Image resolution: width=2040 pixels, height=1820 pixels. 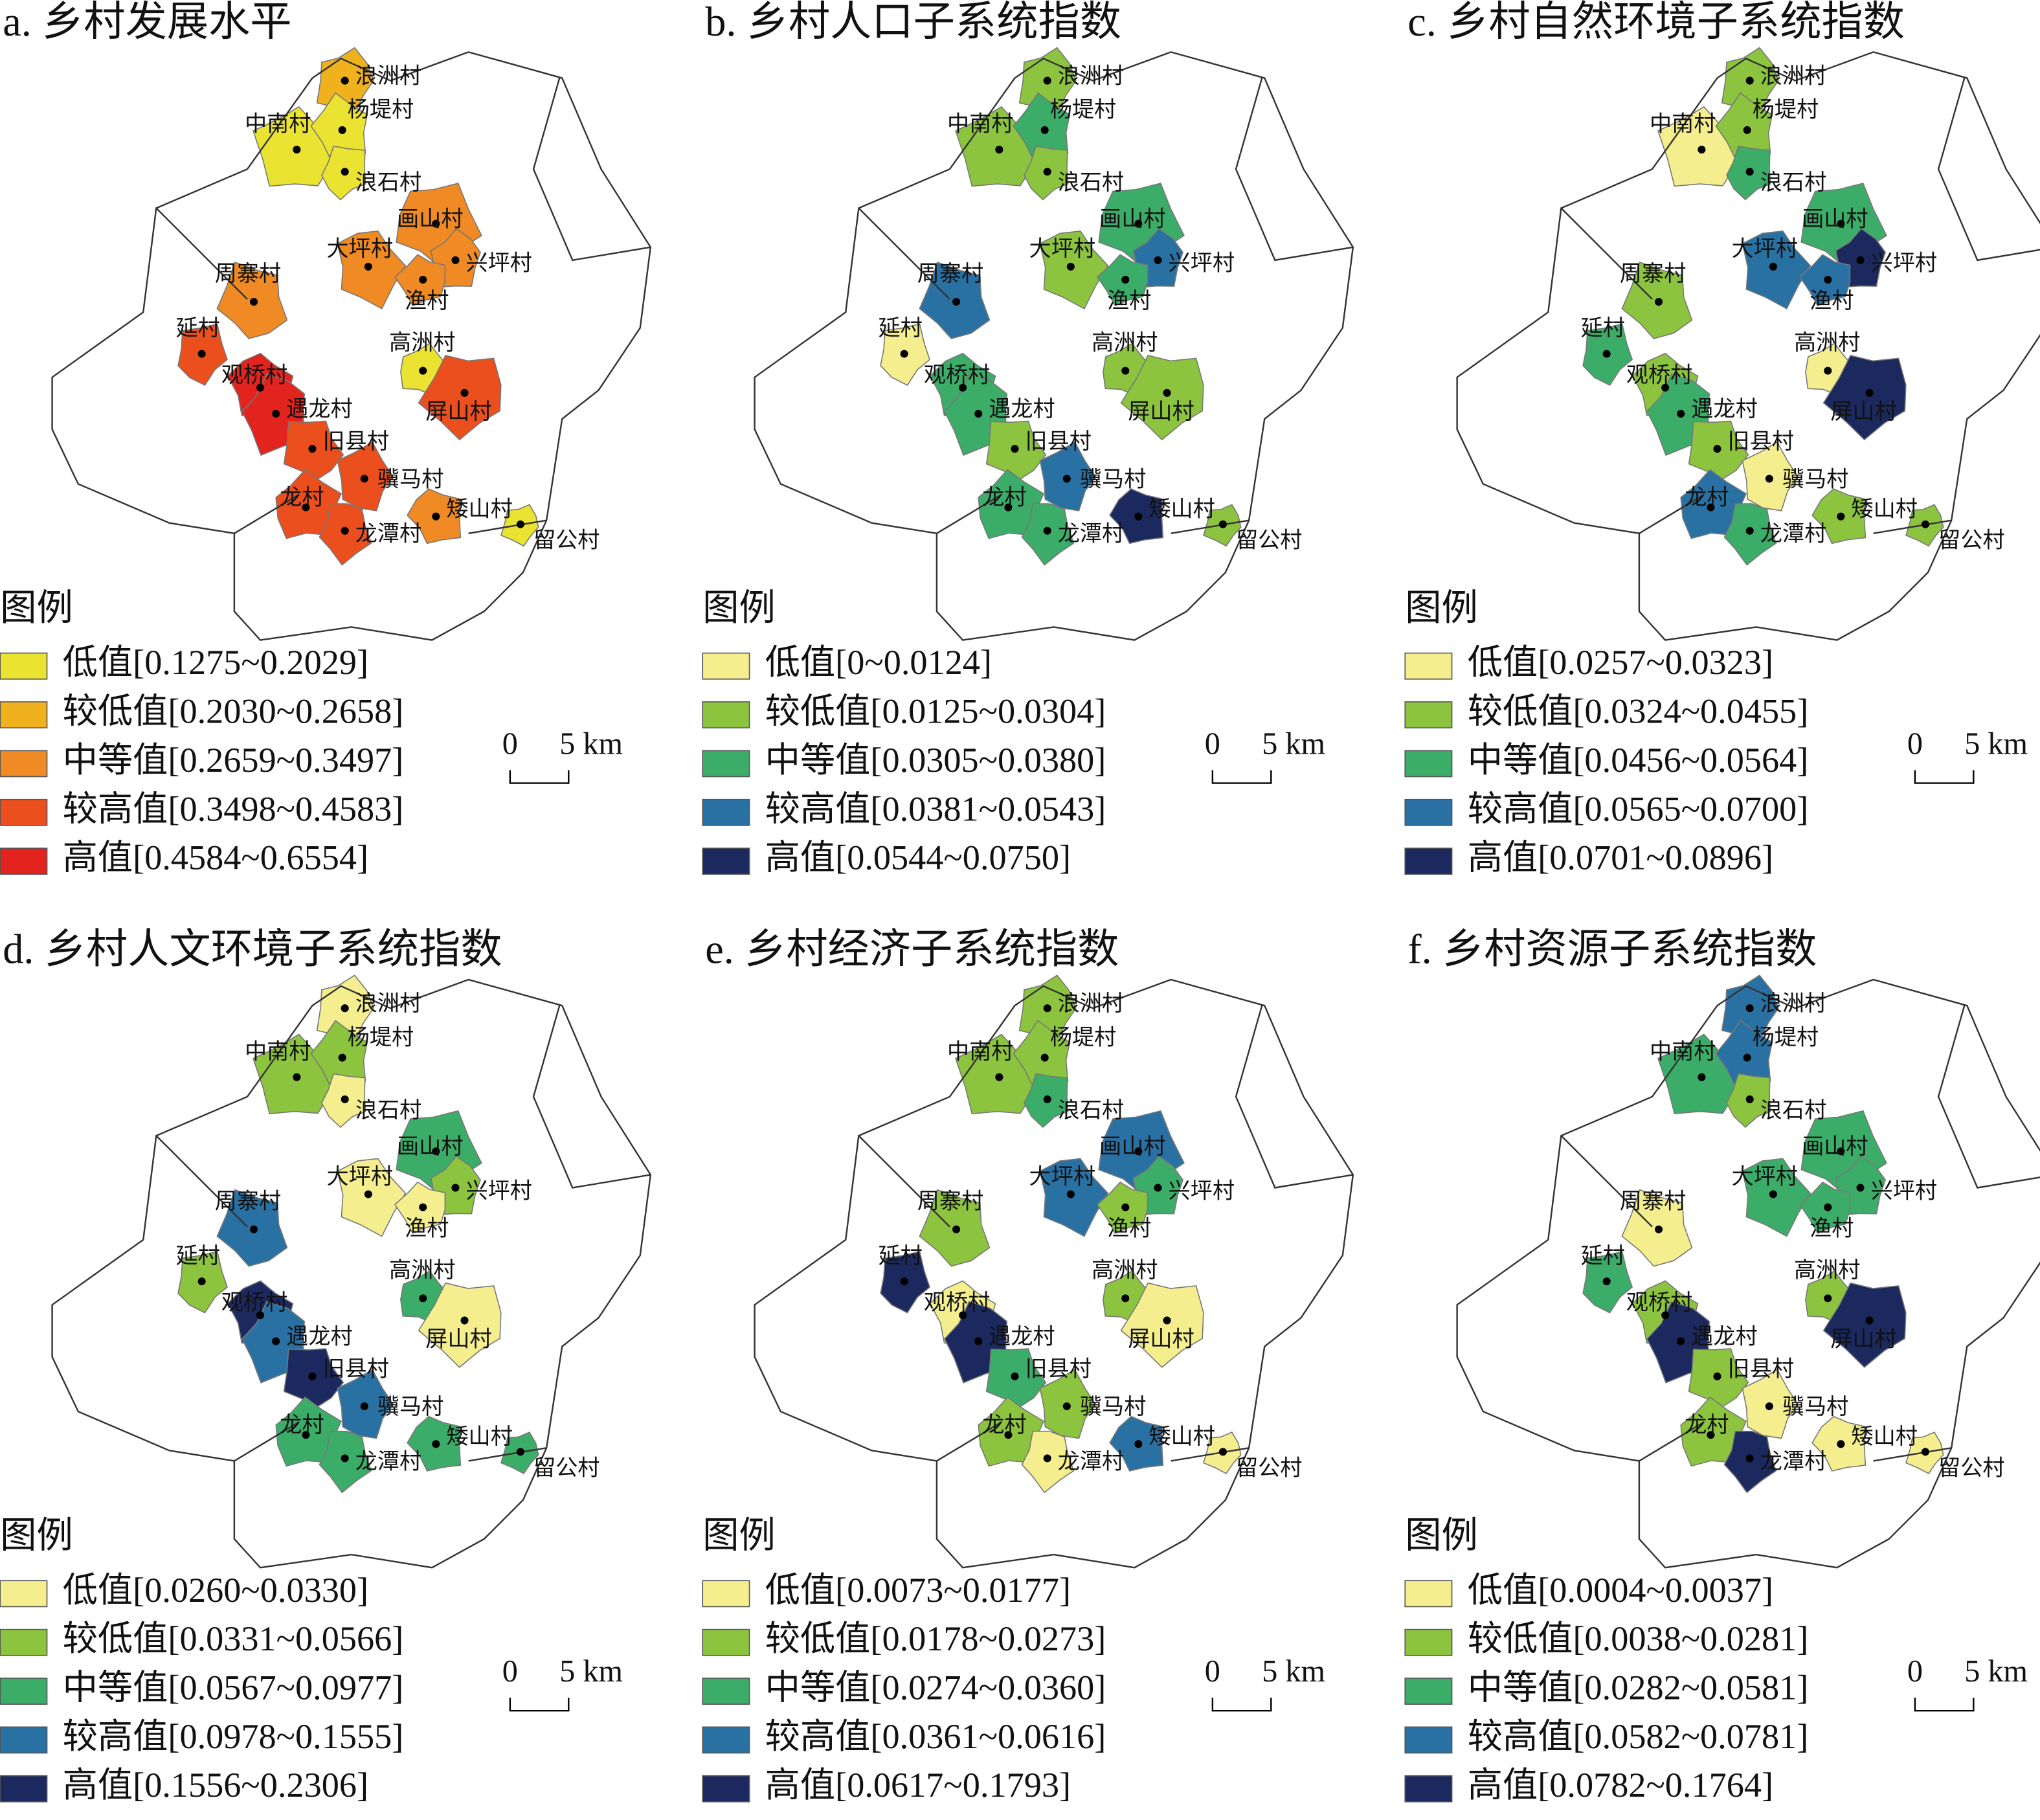 What do you see at coordinates (1293, 744) in the screenshot?
I see `scale-label: 5 km` at bounding box center [1293, 744].